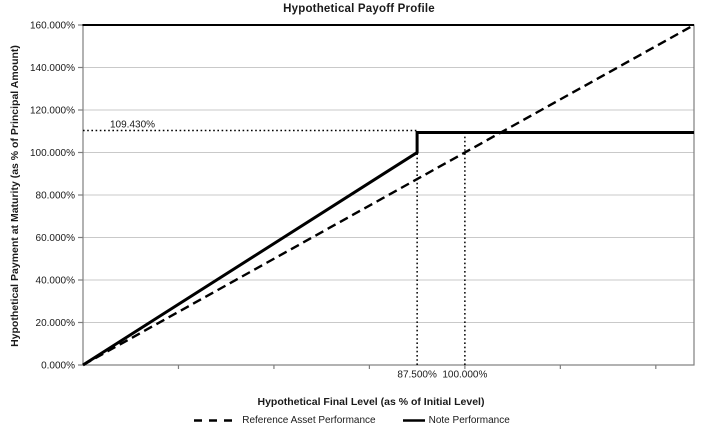 The width and height of the screenshot is (704, 436). What do you see at coordinates (52, 68) in the screenshot?
I see `y-tick-label: 140.000%` at bounding box center [52, 68].